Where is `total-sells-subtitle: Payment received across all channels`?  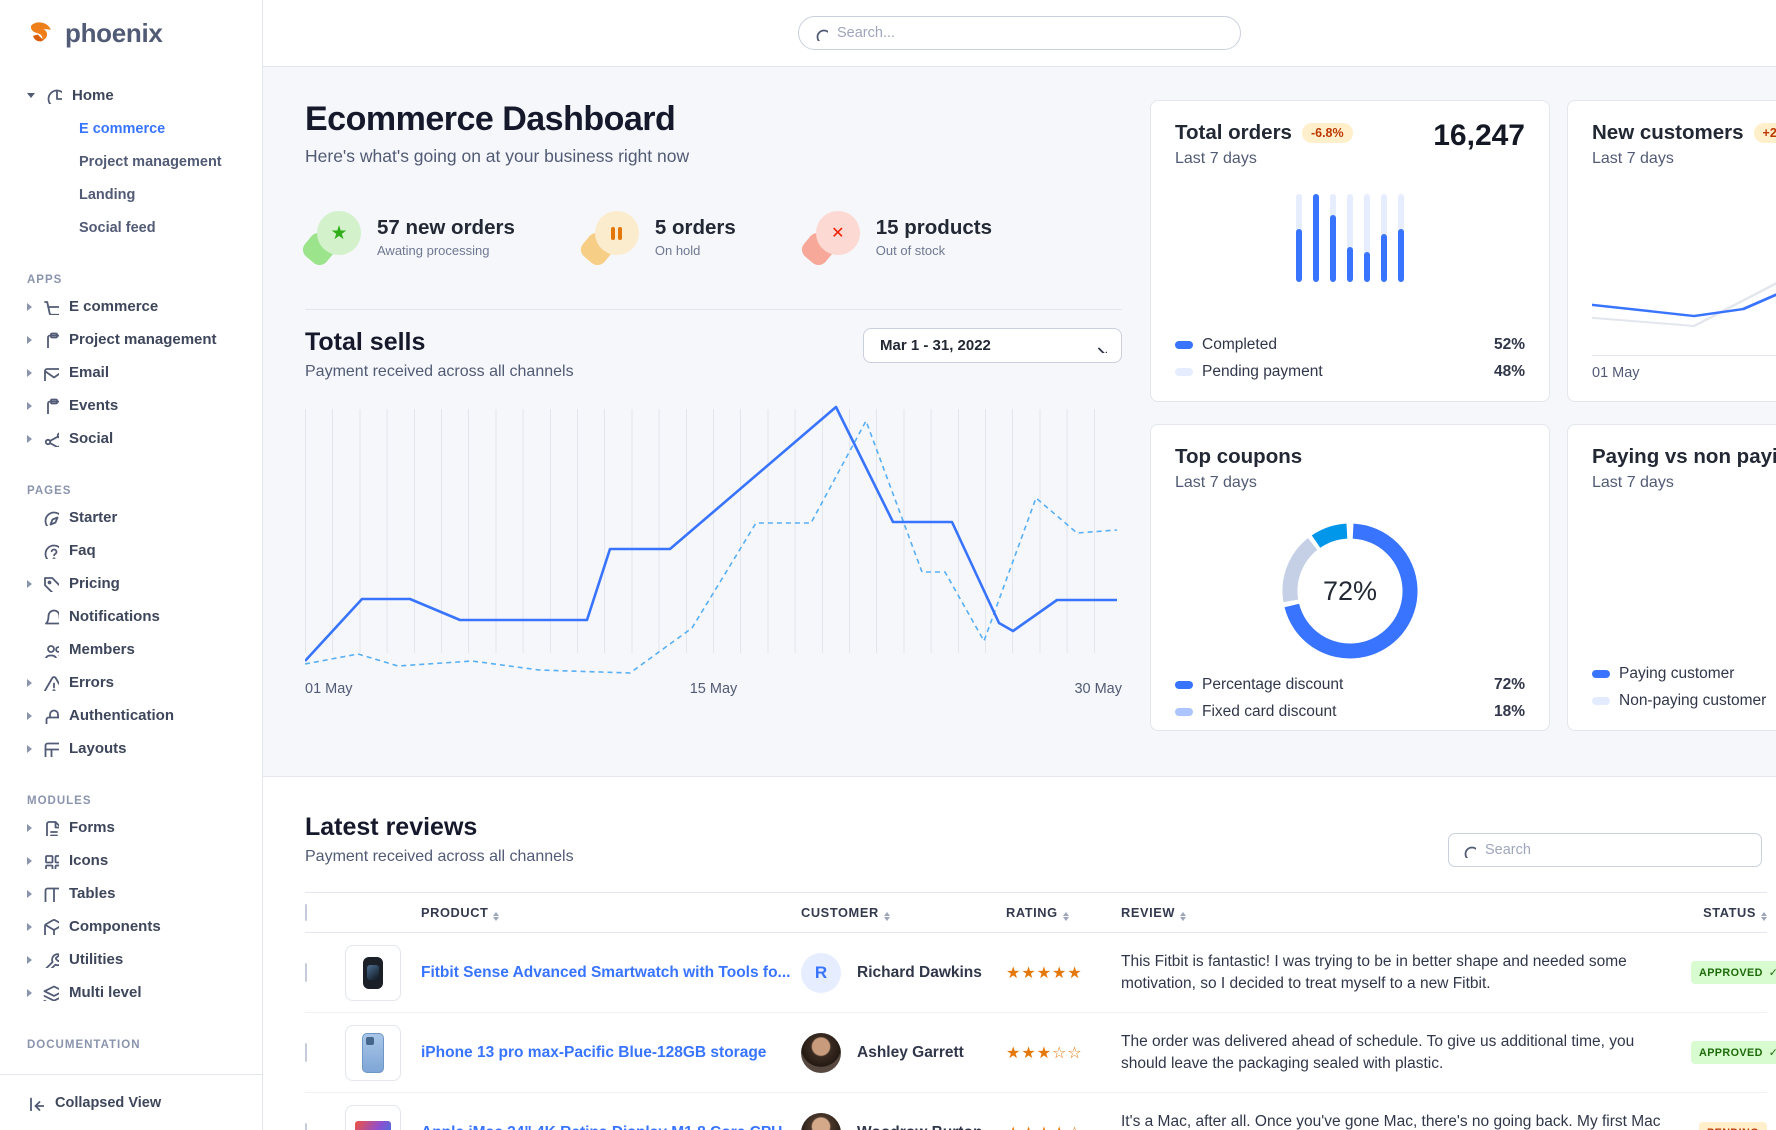 total-sells-subtitle: Payment received across all channels is located at coordinates (439, 371).